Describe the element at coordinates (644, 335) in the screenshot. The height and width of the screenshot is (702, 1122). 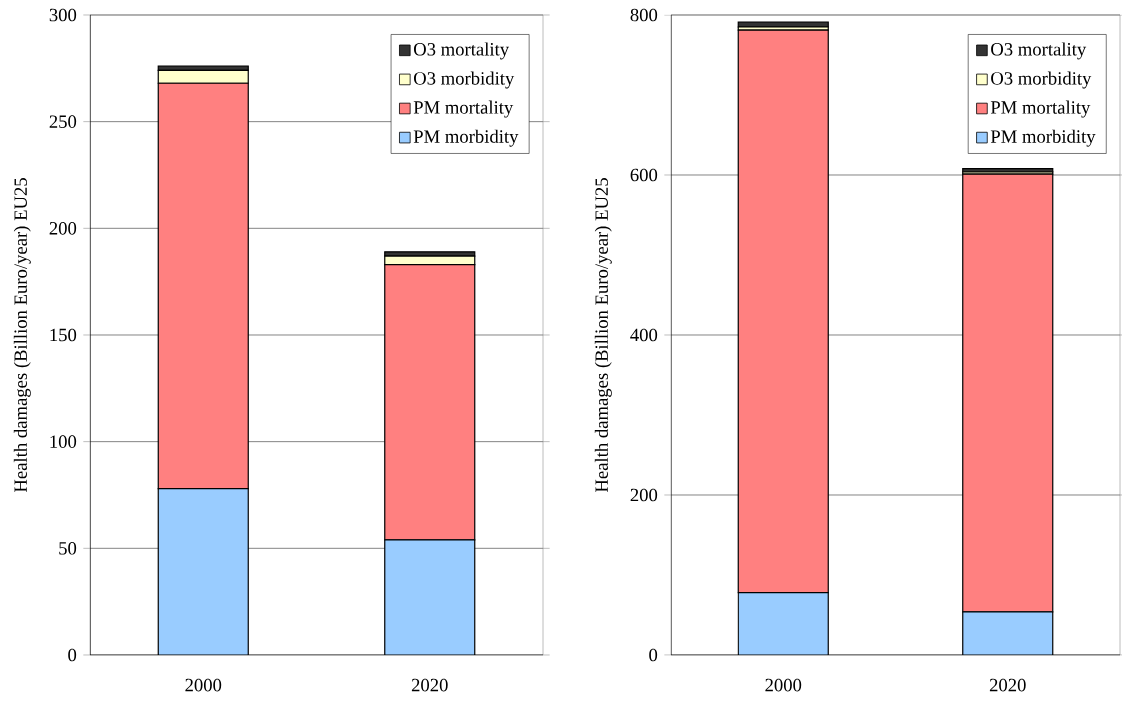
I see `y-tick-label: 400` at that location.